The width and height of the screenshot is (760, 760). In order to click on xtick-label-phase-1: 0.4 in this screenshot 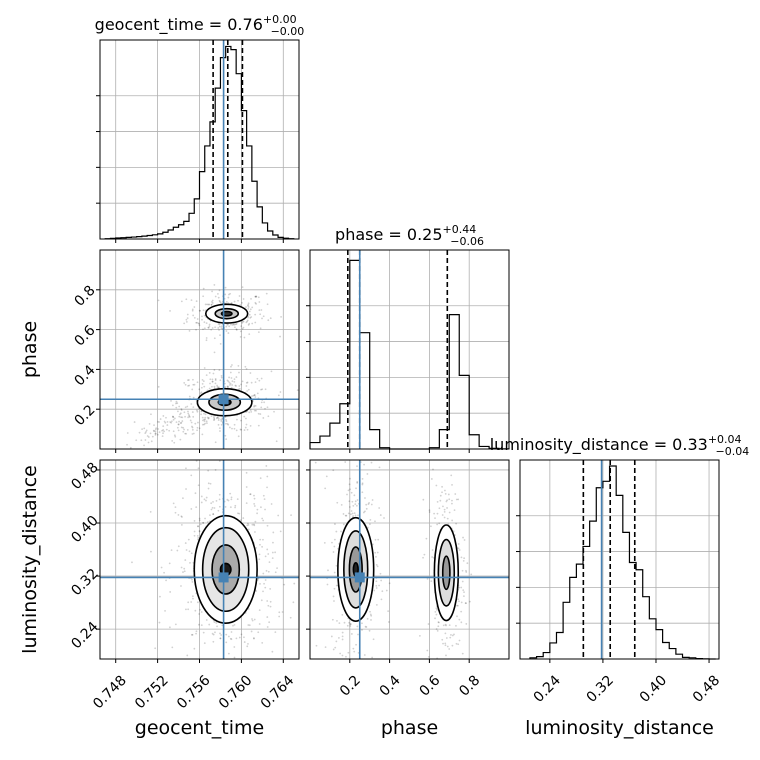, I will do `click(390, 685)`.